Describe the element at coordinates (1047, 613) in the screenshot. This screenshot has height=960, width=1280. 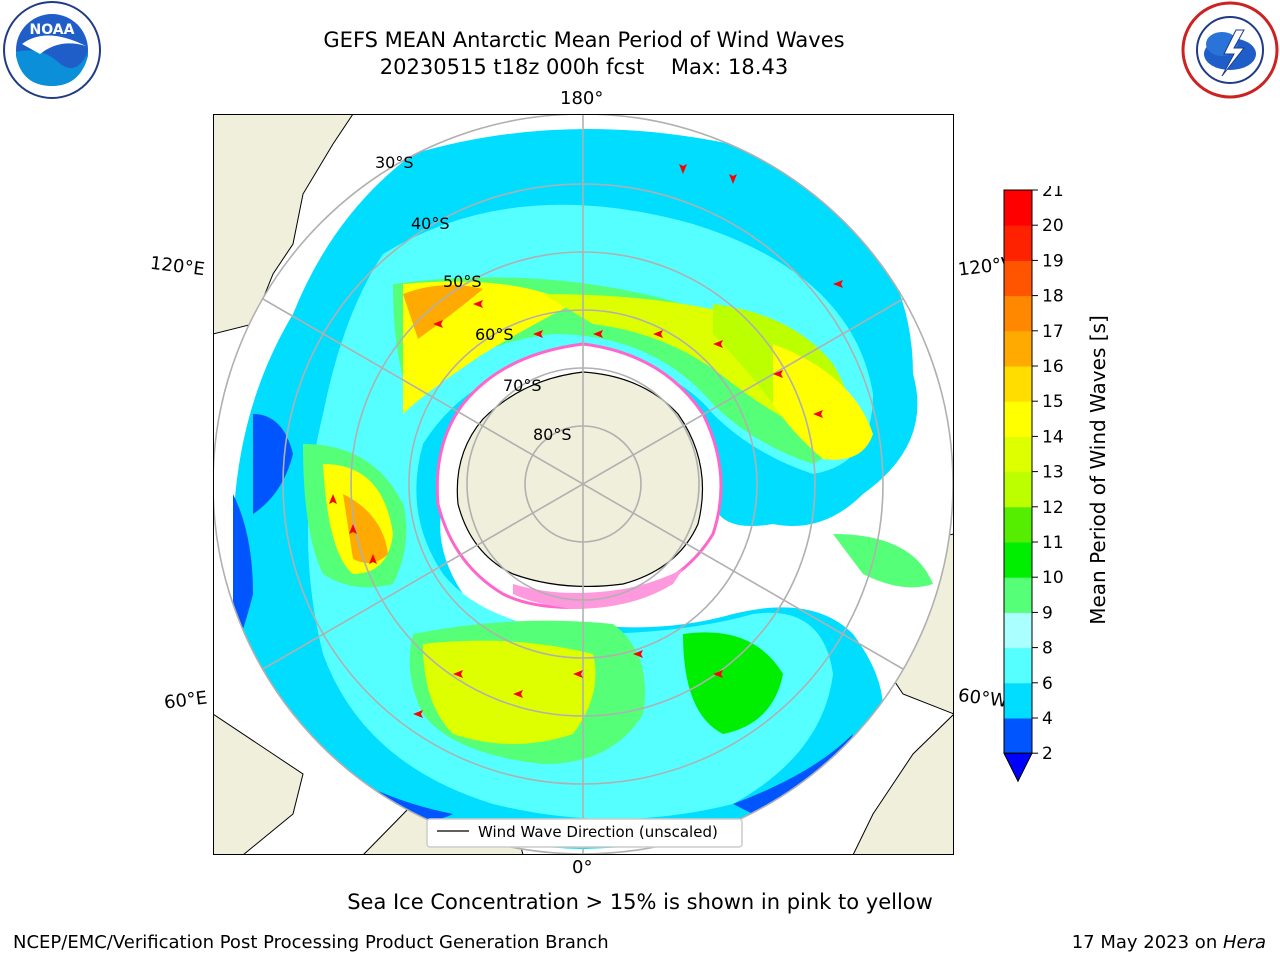
I see `colorbar-tick-label: 9` at that location.